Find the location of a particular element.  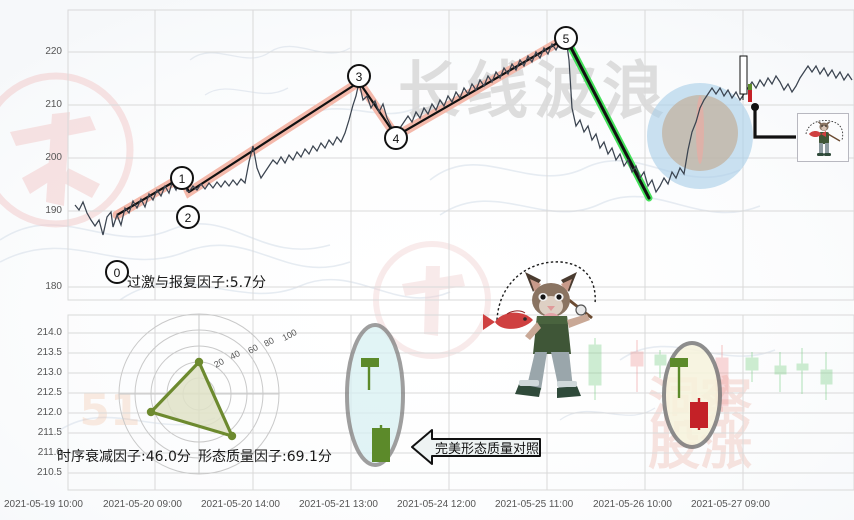

xtick-5: 2021-05-25 11:00 is located at coordinates (534, 504).